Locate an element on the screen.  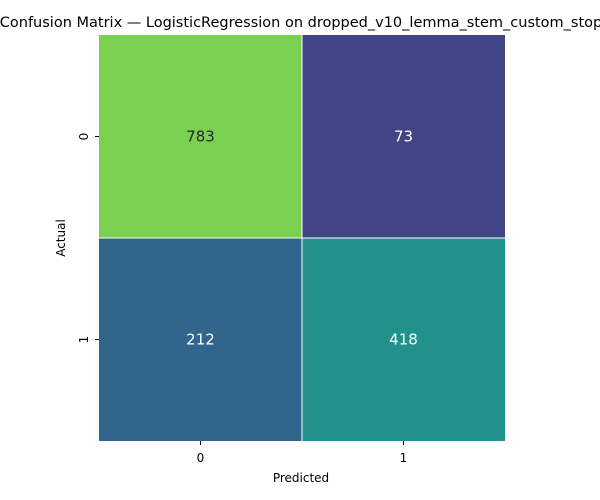
y-tick-label-1: 1 is located at coordinates (84, 340).